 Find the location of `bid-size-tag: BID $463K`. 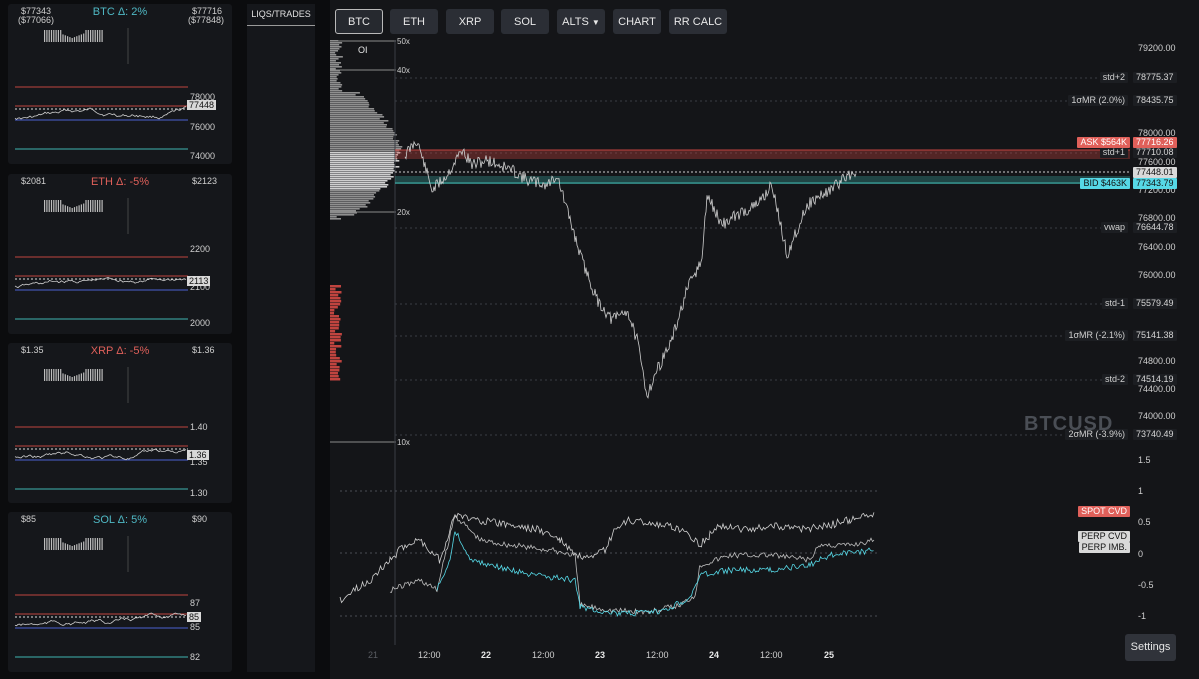

bid-size-tag: BID $463K is located at coordinates (1105, 183).